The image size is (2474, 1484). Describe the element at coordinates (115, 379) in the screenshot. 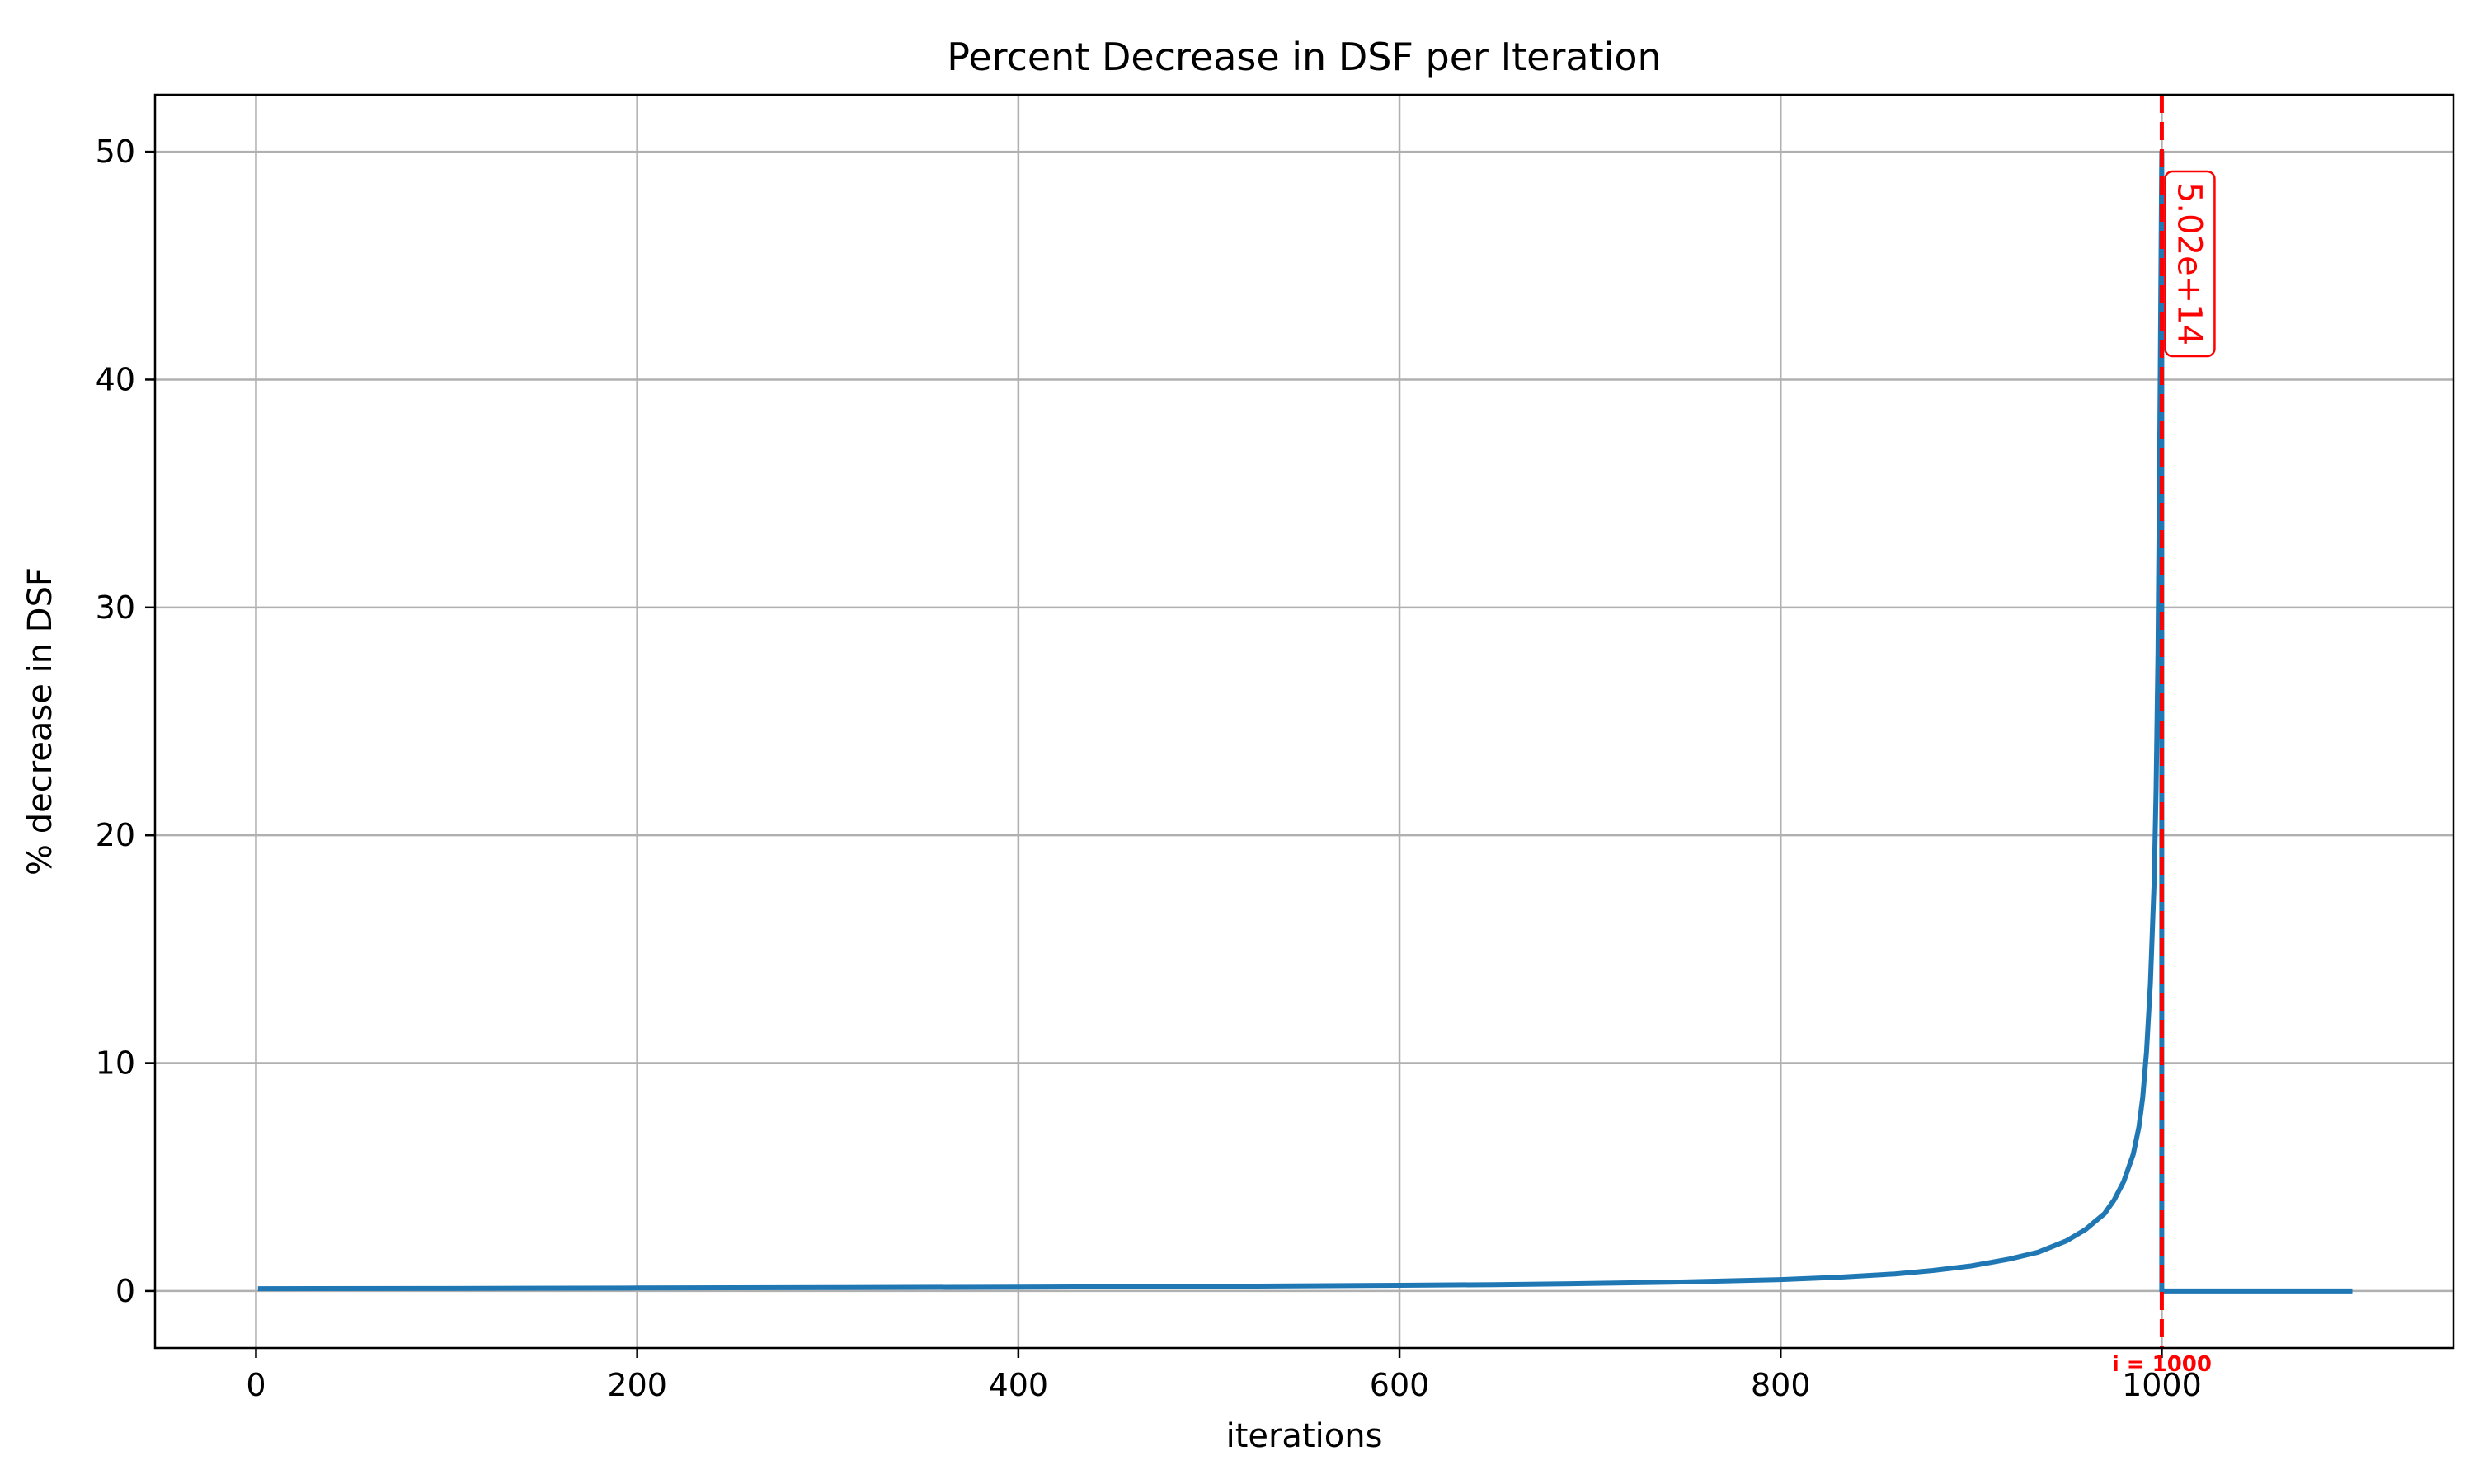

I see `y-tick-label: 40` at that location.